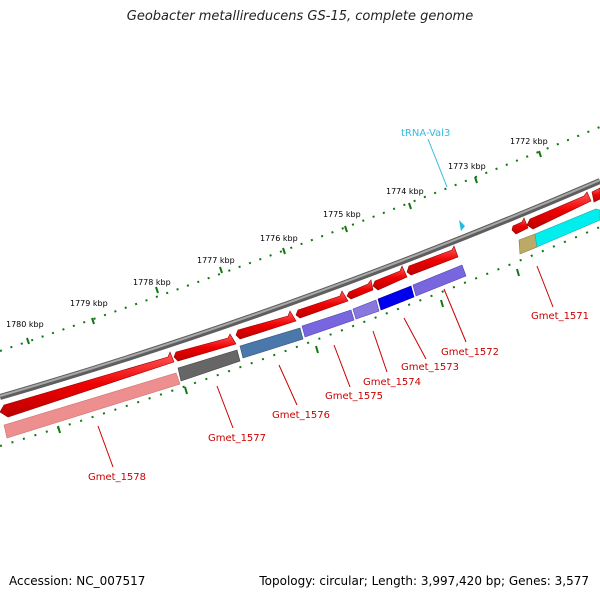  I want to click on trna-feature: tRNA-Val3, so click(433, 179).